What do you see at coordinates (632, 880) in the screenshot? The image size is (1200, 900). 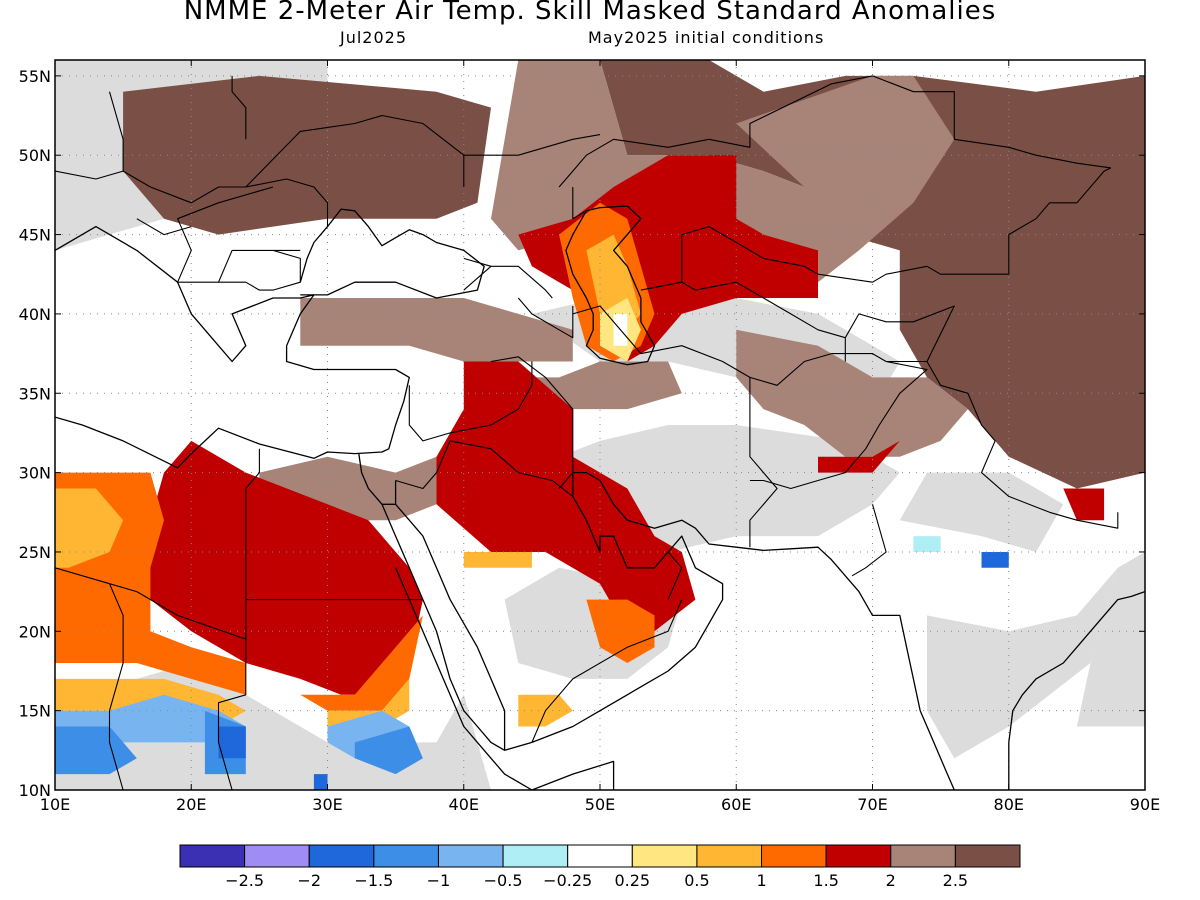 I see `colorbar-label: 0.25` at bounding box center [632, 880].